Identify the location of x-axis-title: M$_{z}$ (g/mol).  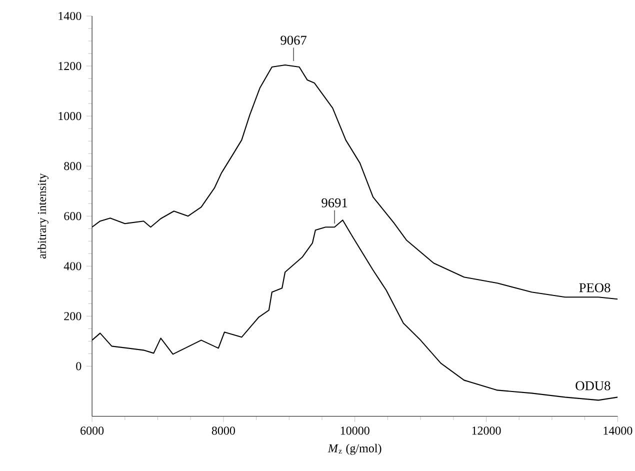
(355, 449).